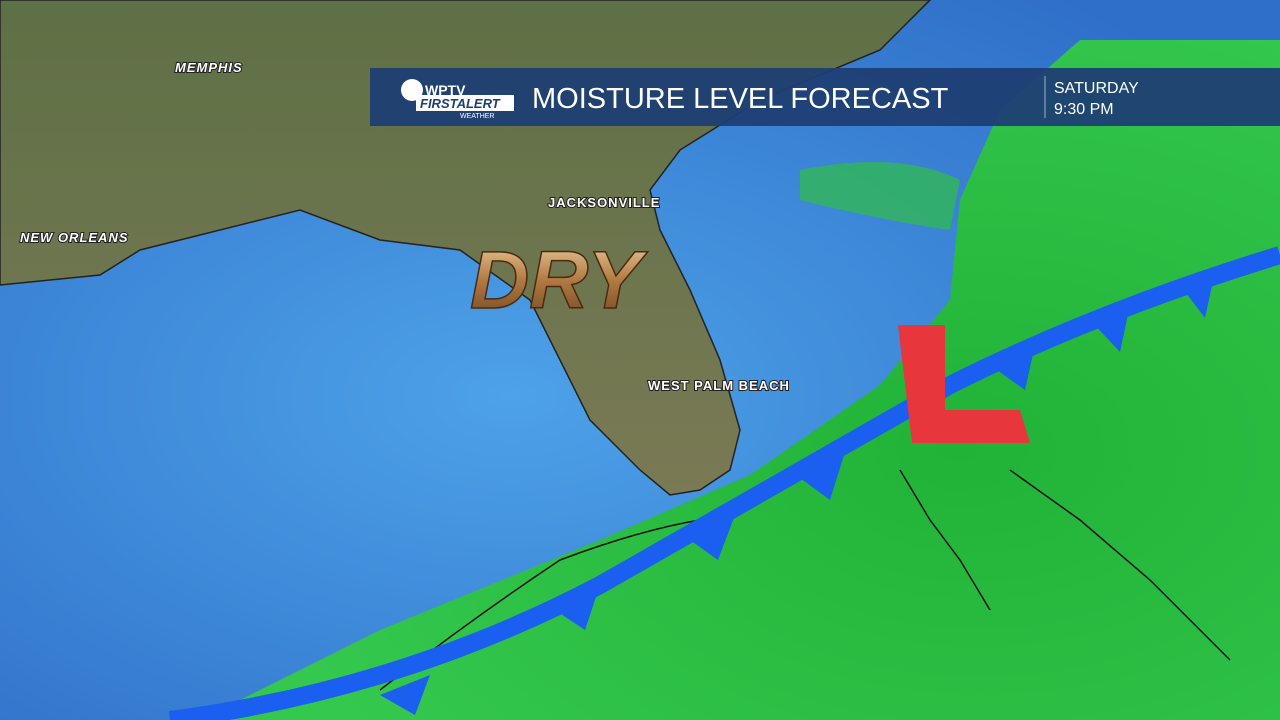 The width and height of the screenshot is (1280, 720). I want to click on city-label: MEMPHIS, so click(209, 67).